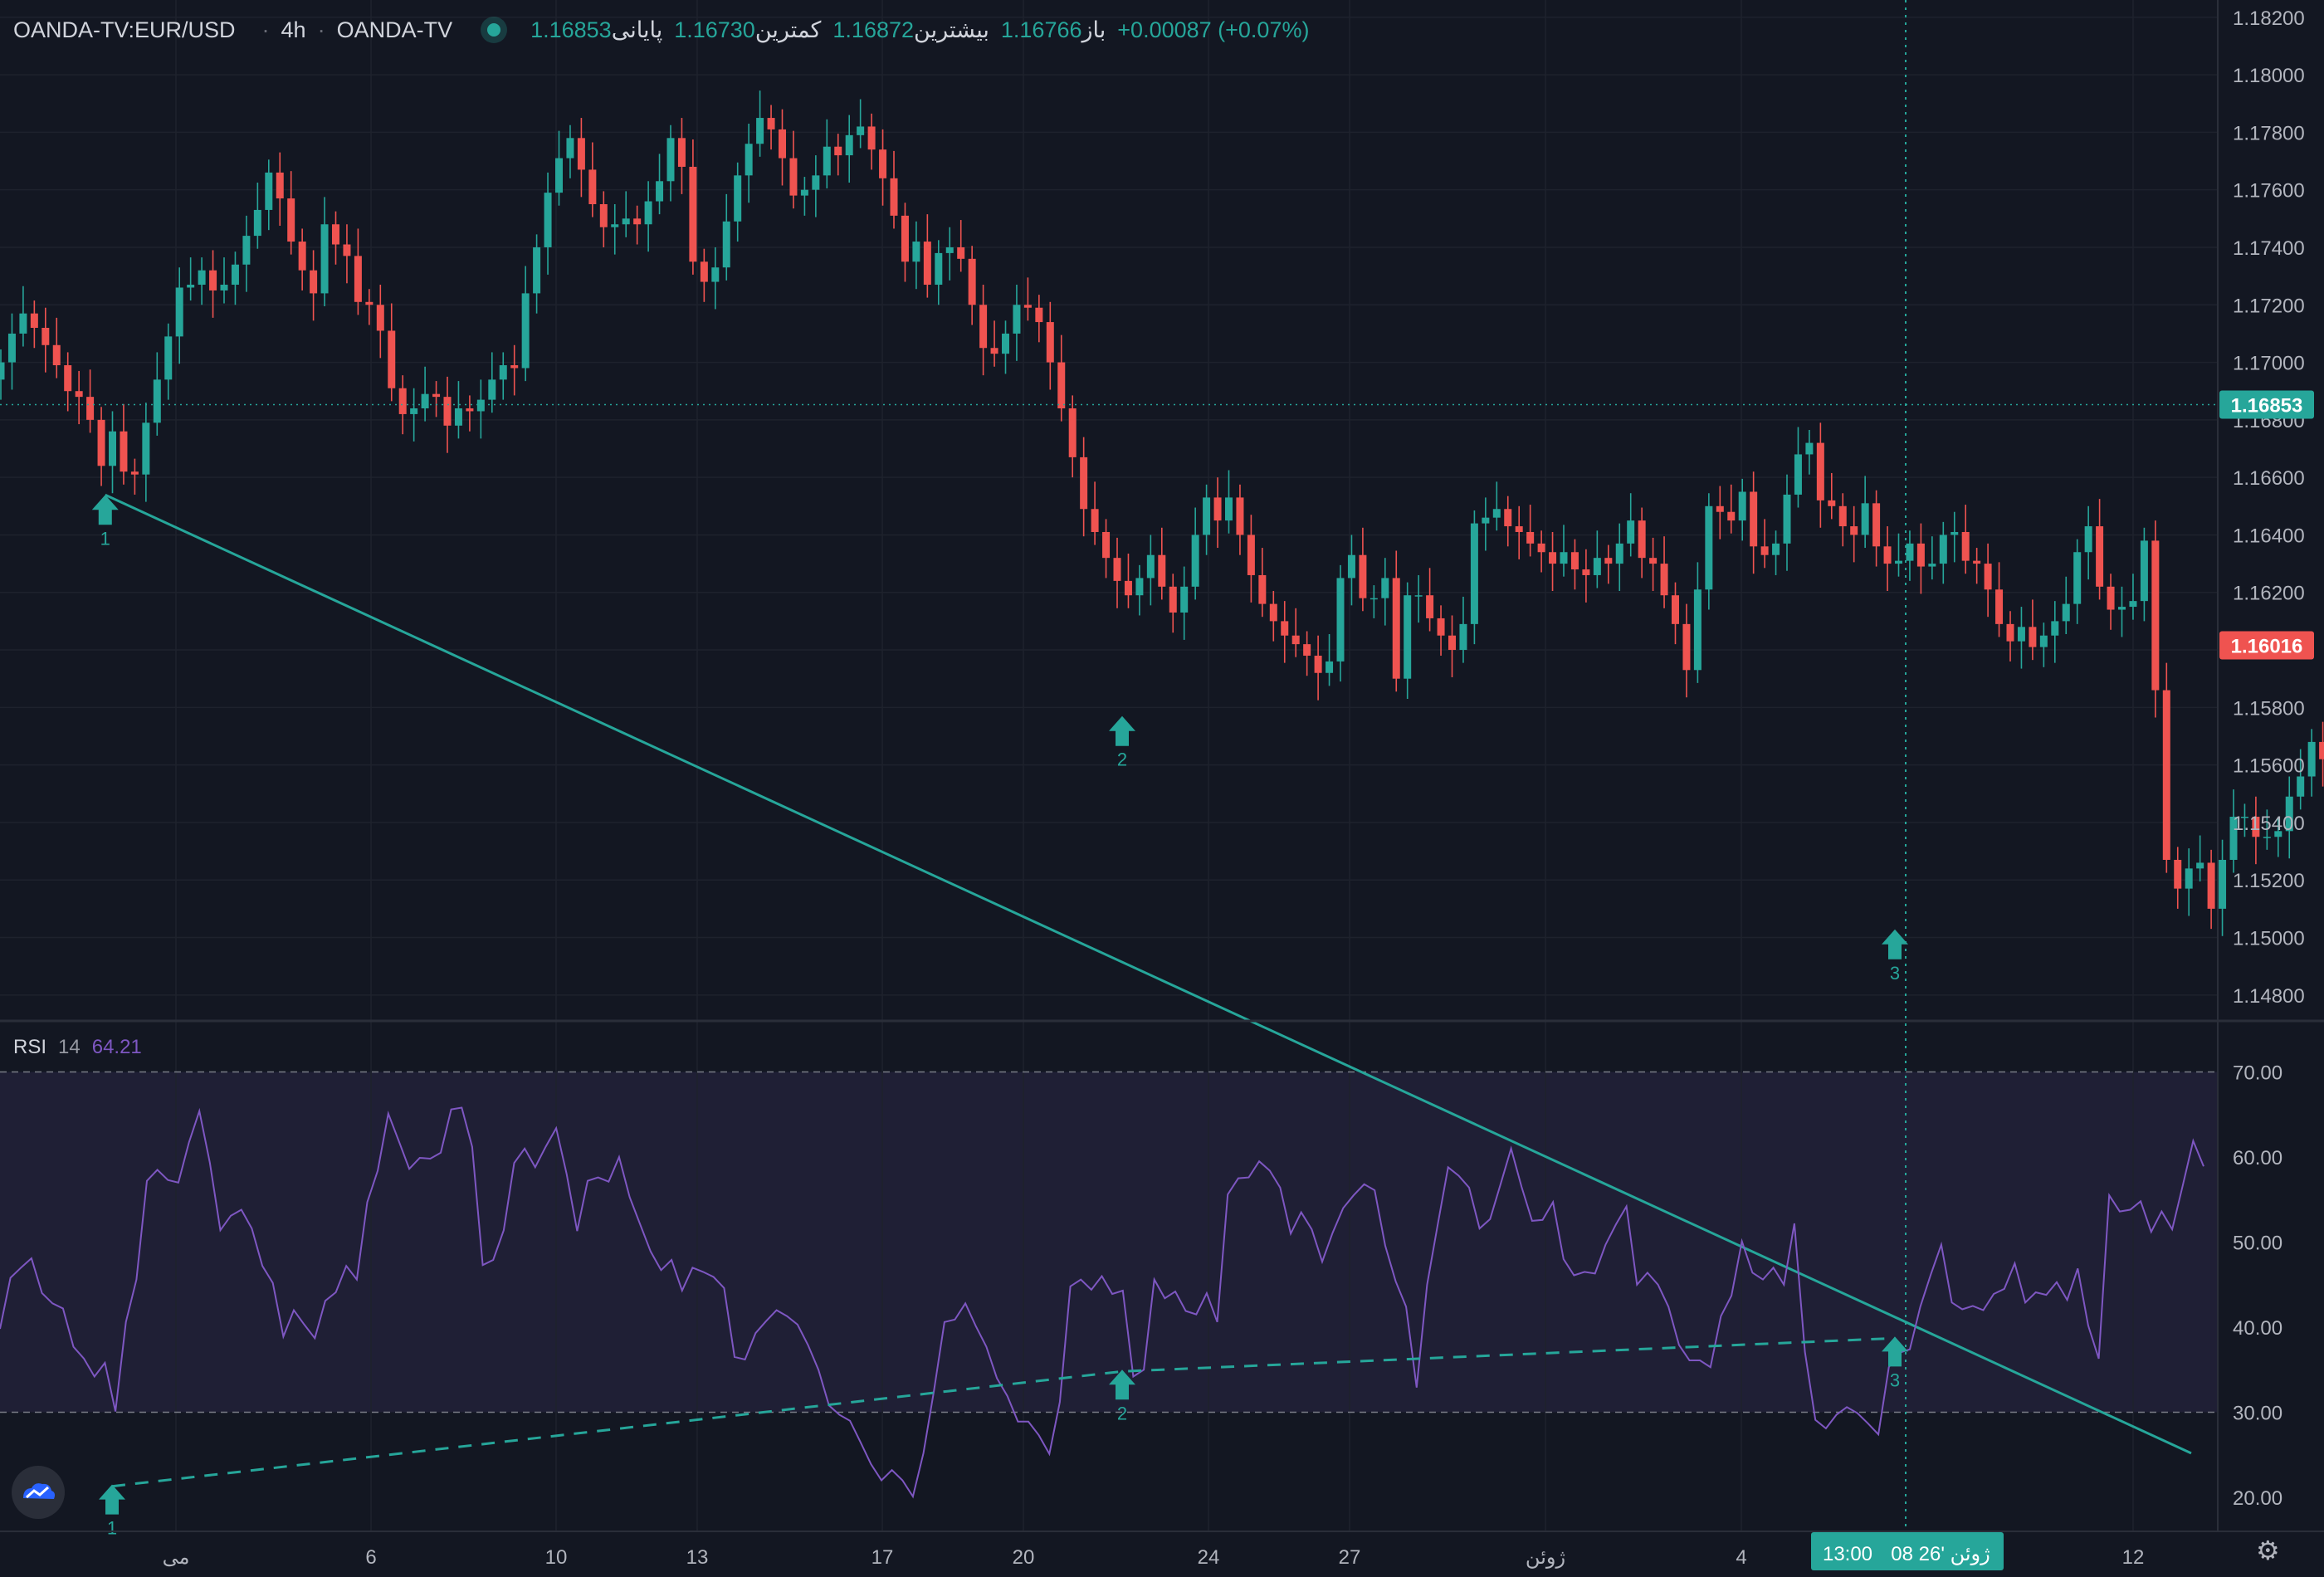 This screenshot has width=2324, height=1577. What do you see at coordinates (2257, 1328) in the screenshot?
I see `rsi-tick-label: 40.00` at bounding box center [2257, 1328].